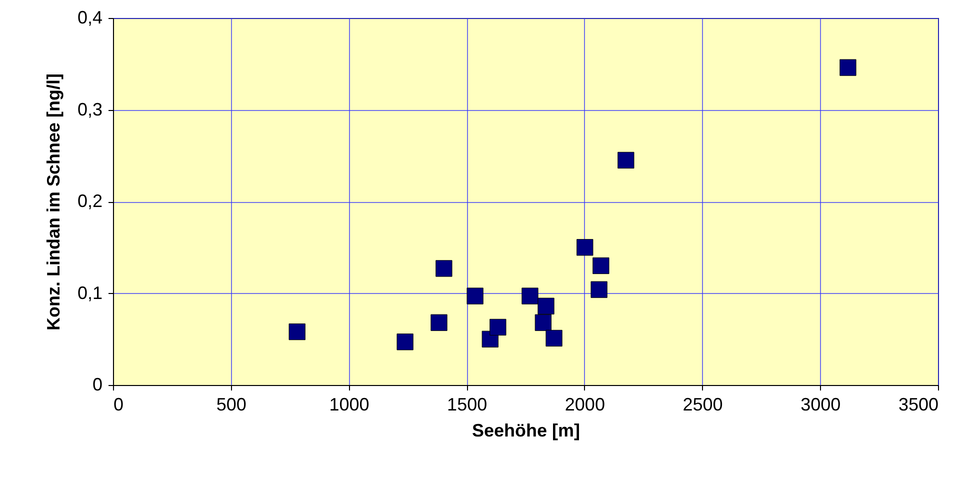 This screenshot has height=483, width=972. I want to click on x-tick-label: 1000, so click(349, 404).